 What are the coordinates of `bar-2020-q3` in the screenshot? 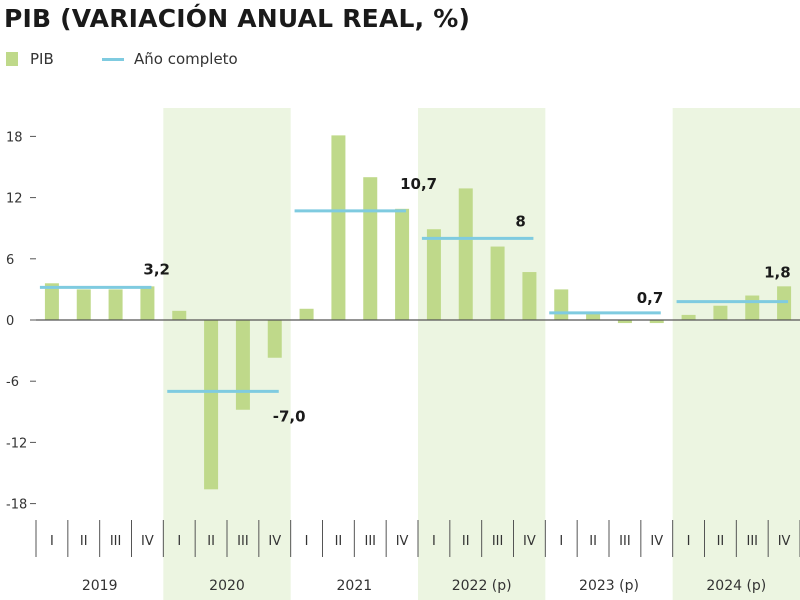 It's located at (242, 365).